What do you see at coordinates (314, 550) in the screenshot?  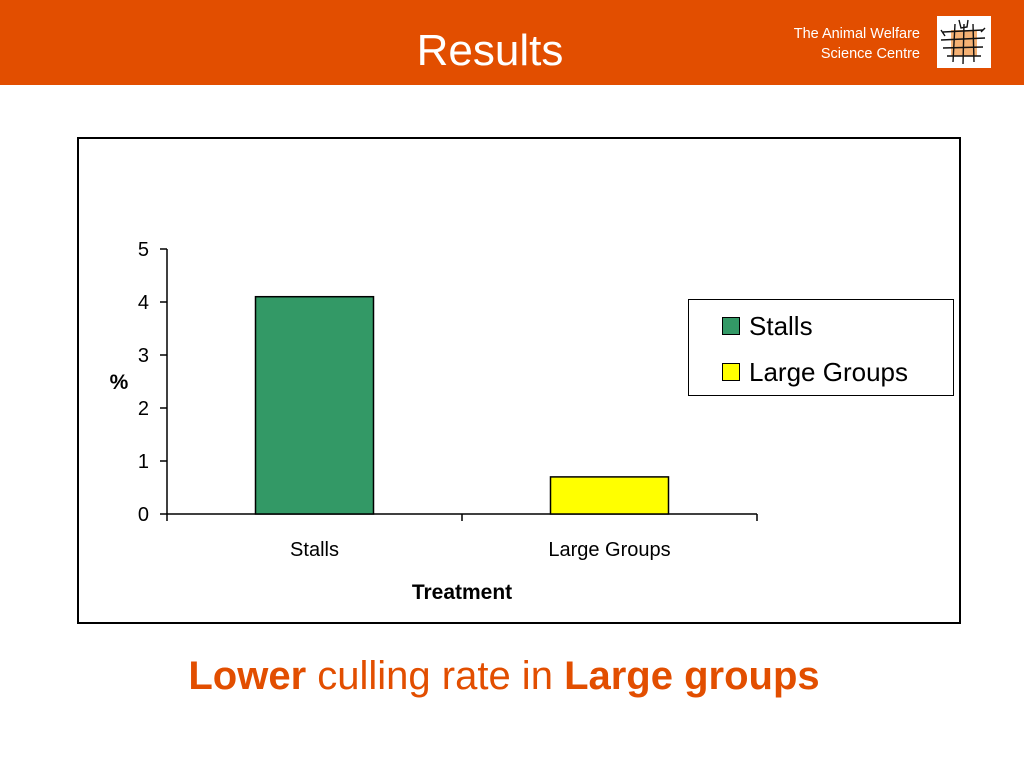 I see `x-tick-label: Stalls` at bounding box center [314, 550].